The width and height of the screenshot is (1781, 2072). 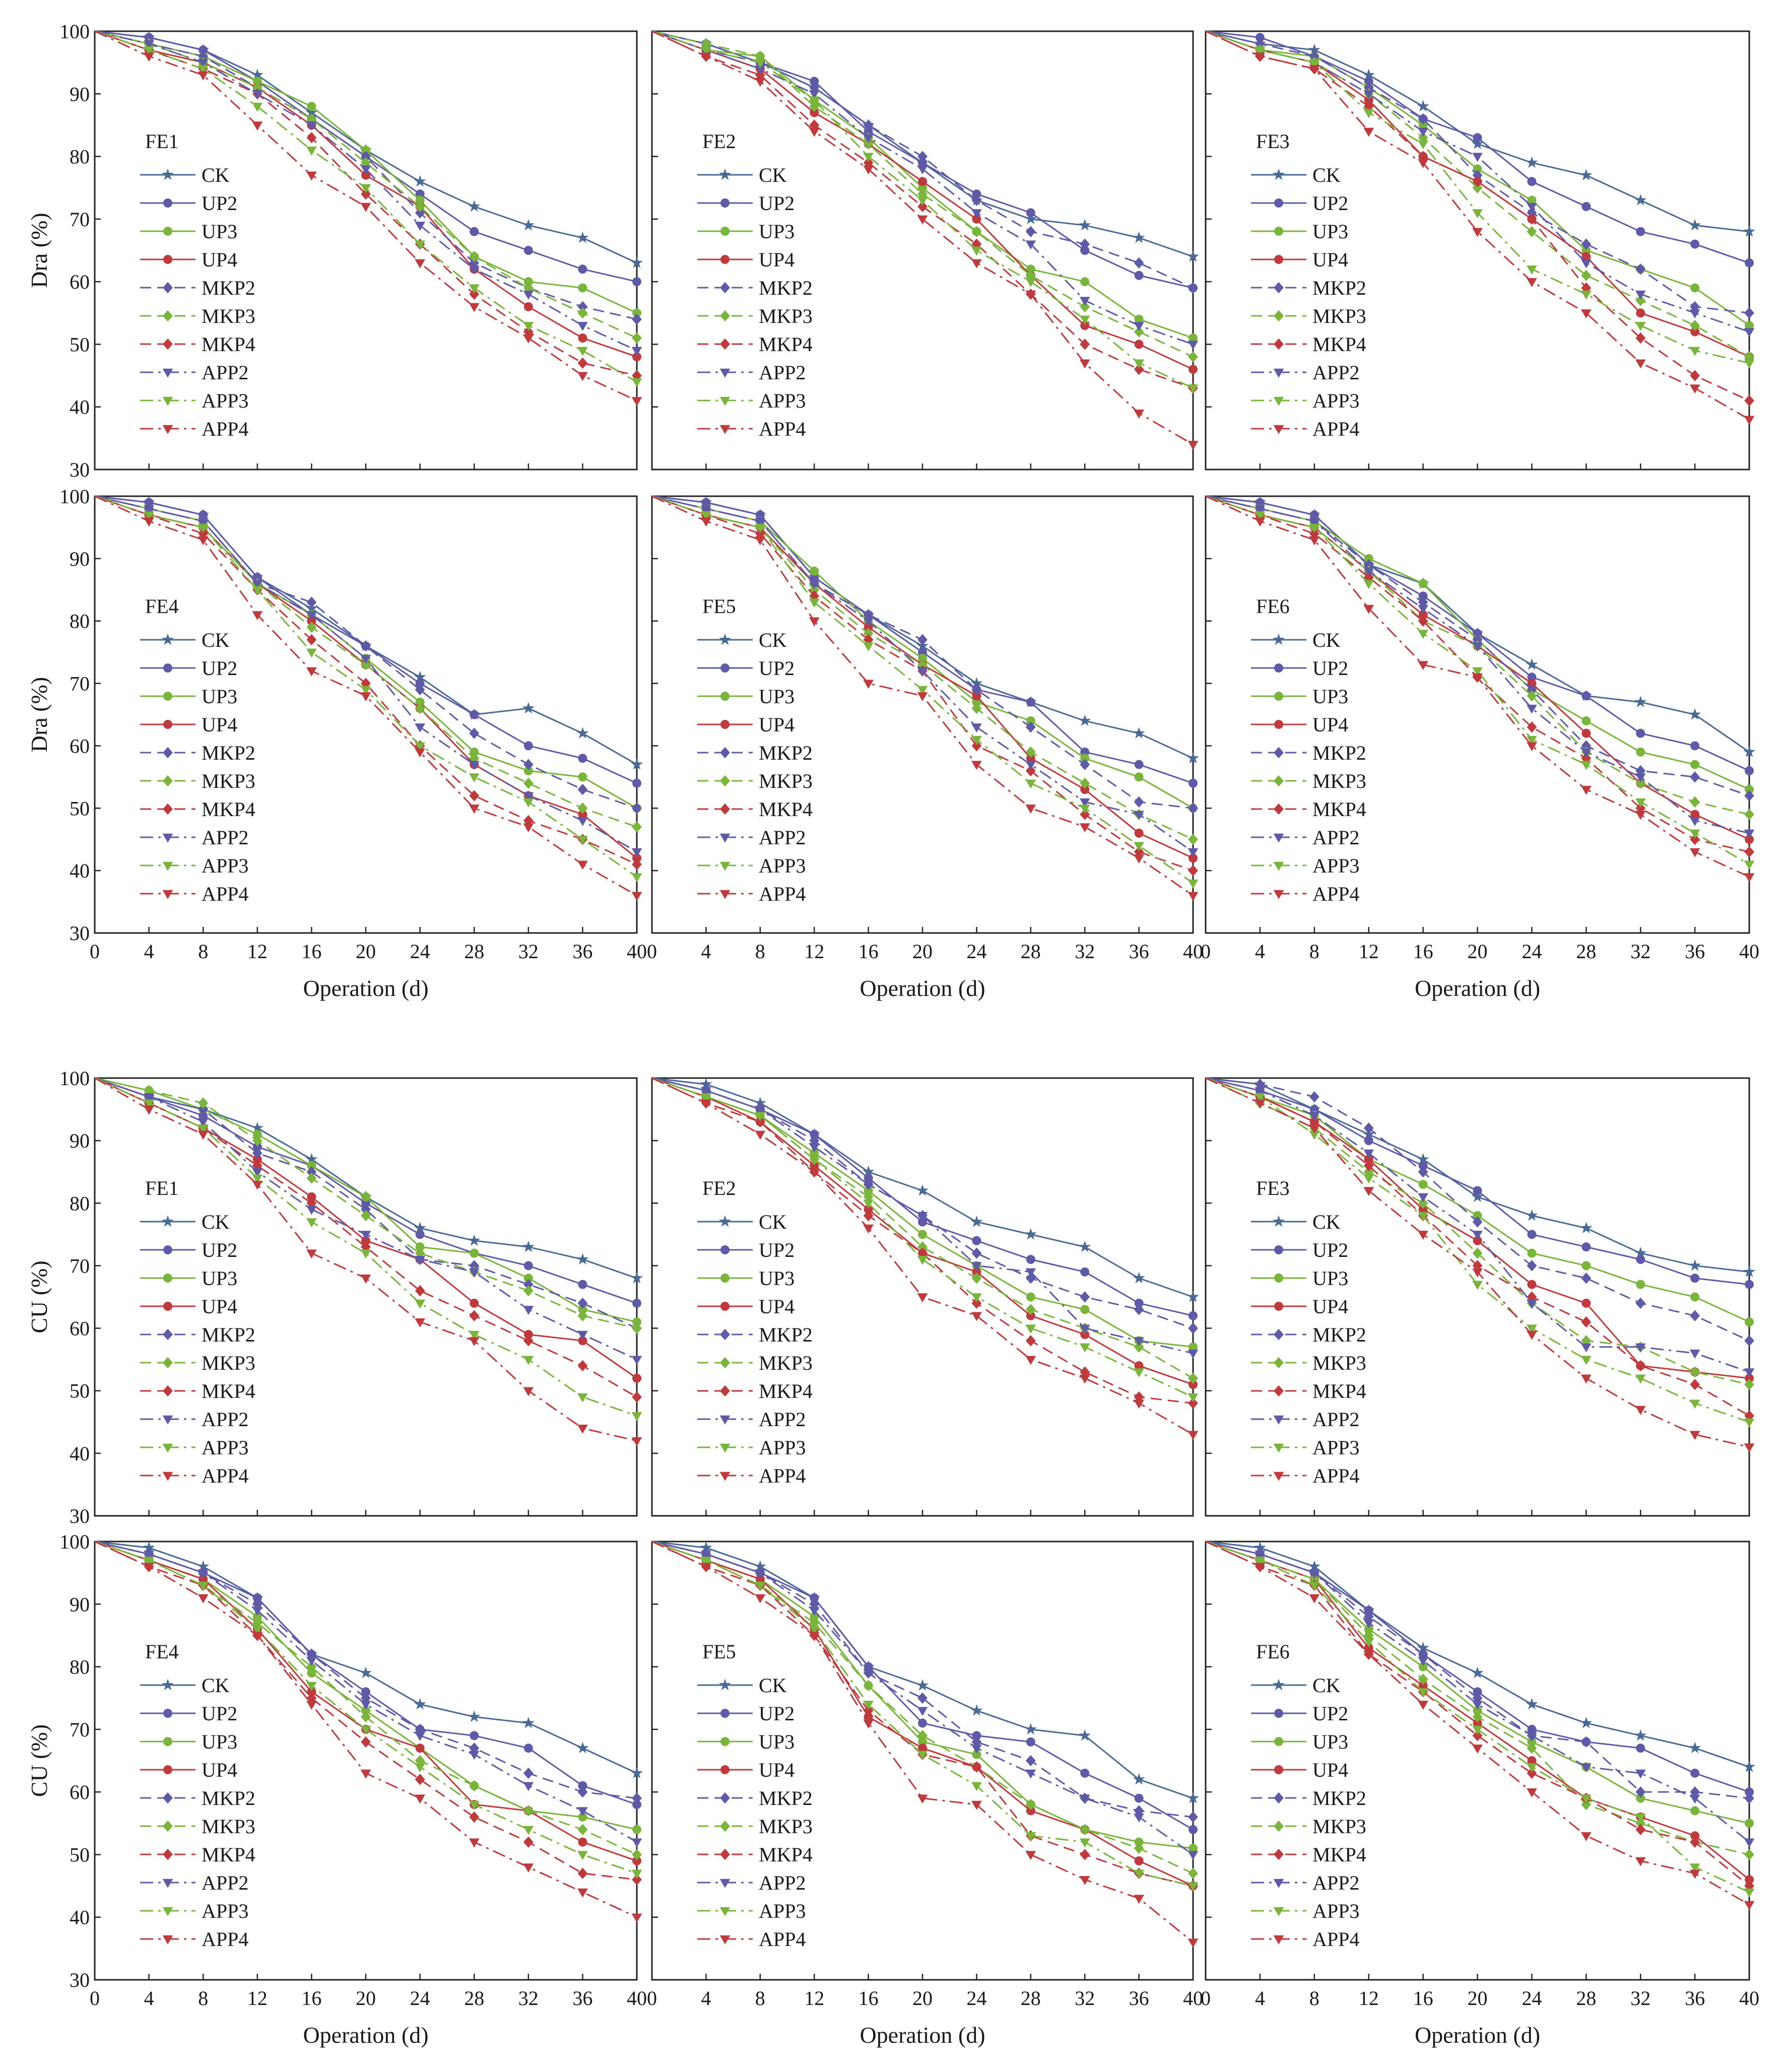 I want to click on y-tick-label: 100, so click(x=74, y=1078).